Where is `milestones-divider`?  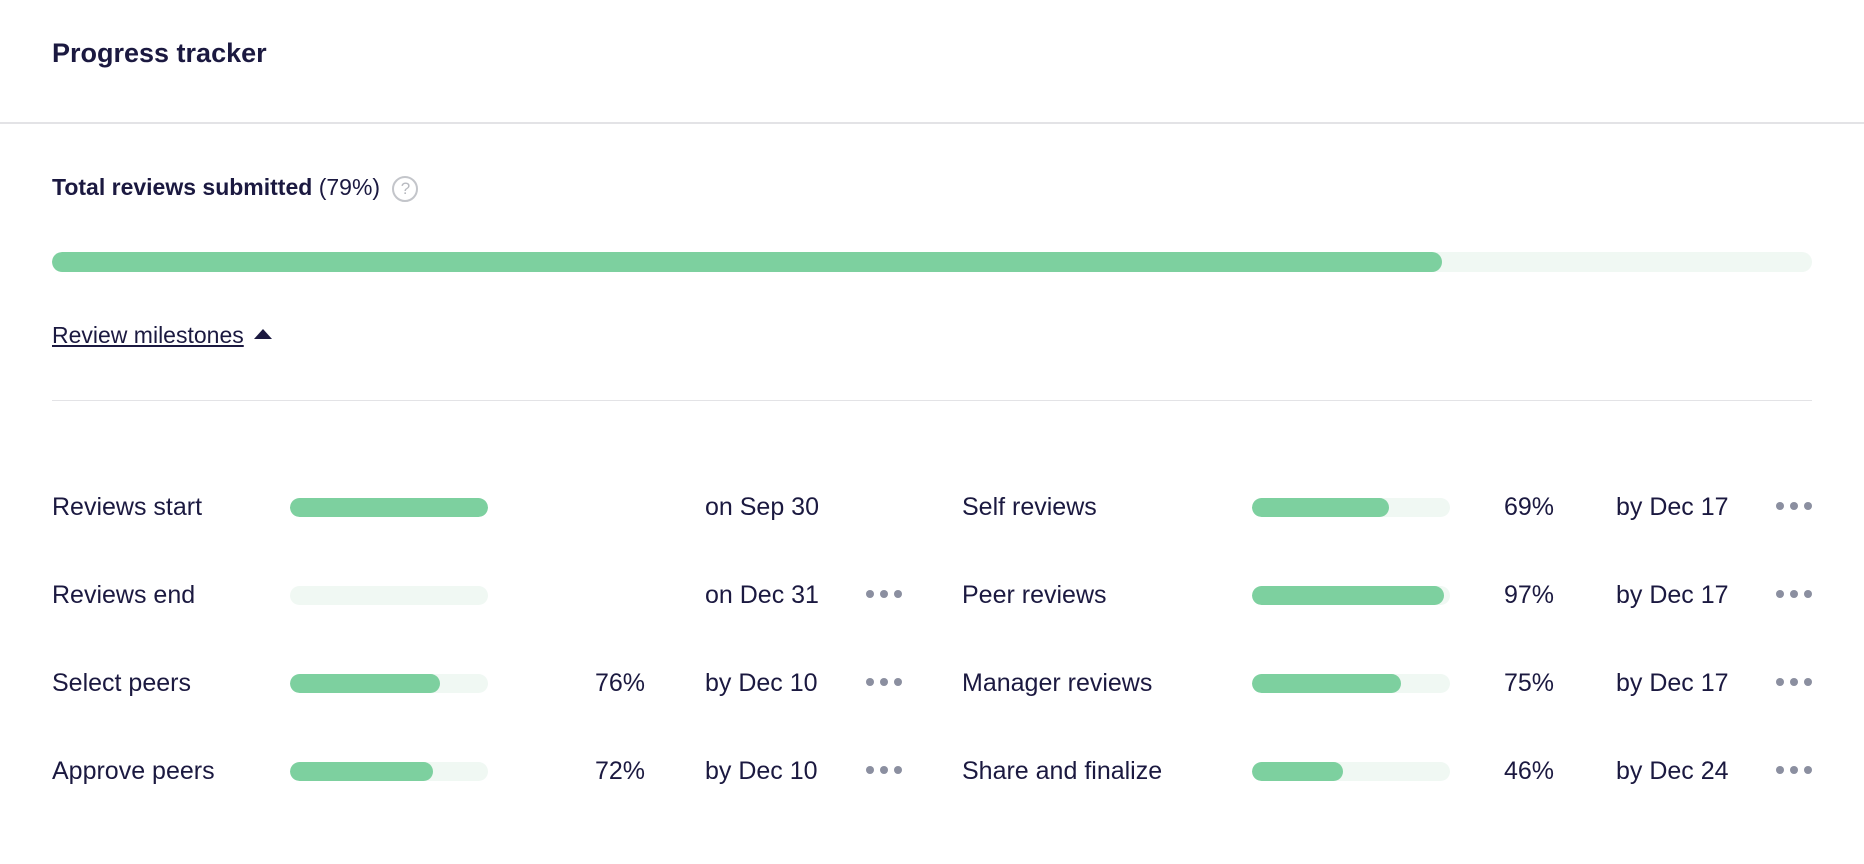 milestones-divider is located at coordinates (932, 400).